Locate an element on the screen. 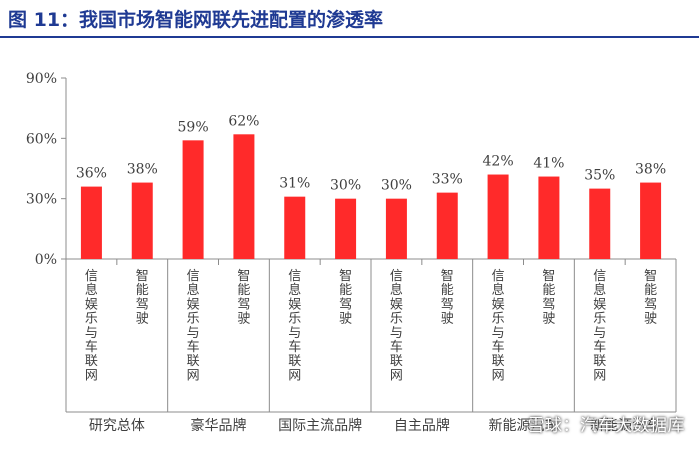 This screenshot has width=699, height=450. title-rule is located at coordinates (349, 37).